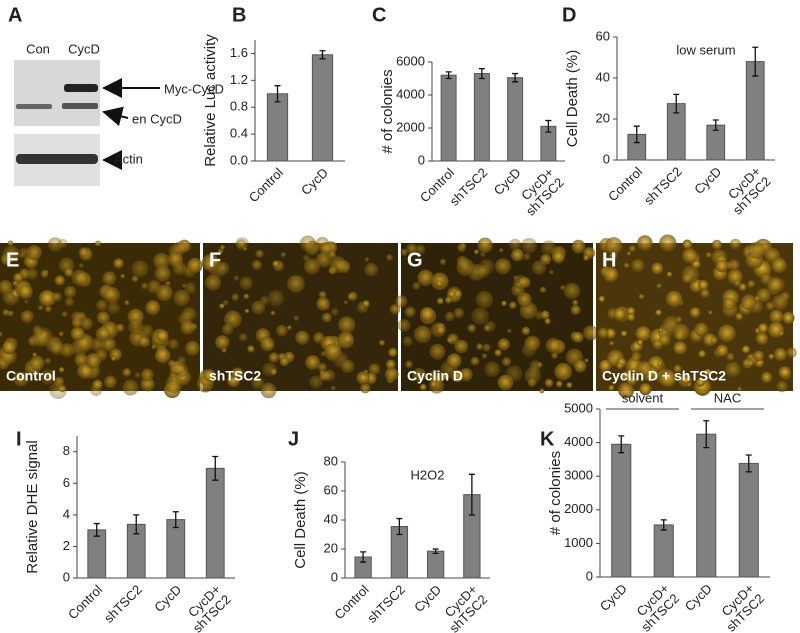  Describe the element at coordinates (12, 260) in the screenshot. I see `panel-label: E` at that location.